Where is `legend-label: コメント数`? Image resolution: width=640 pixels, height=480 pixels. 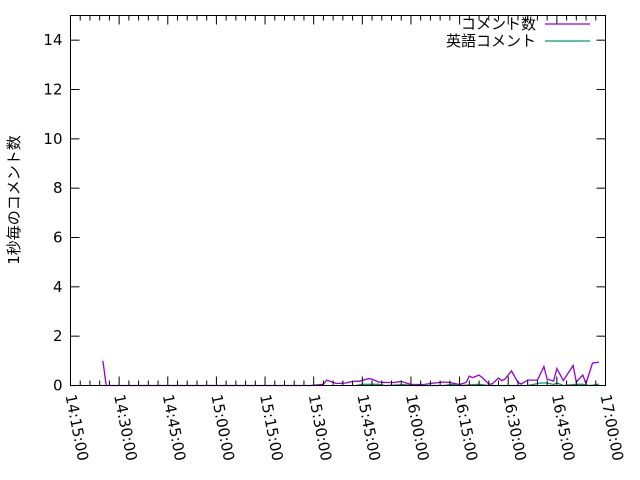
legend-label: コメント数 is located at coordinates (498, 24).